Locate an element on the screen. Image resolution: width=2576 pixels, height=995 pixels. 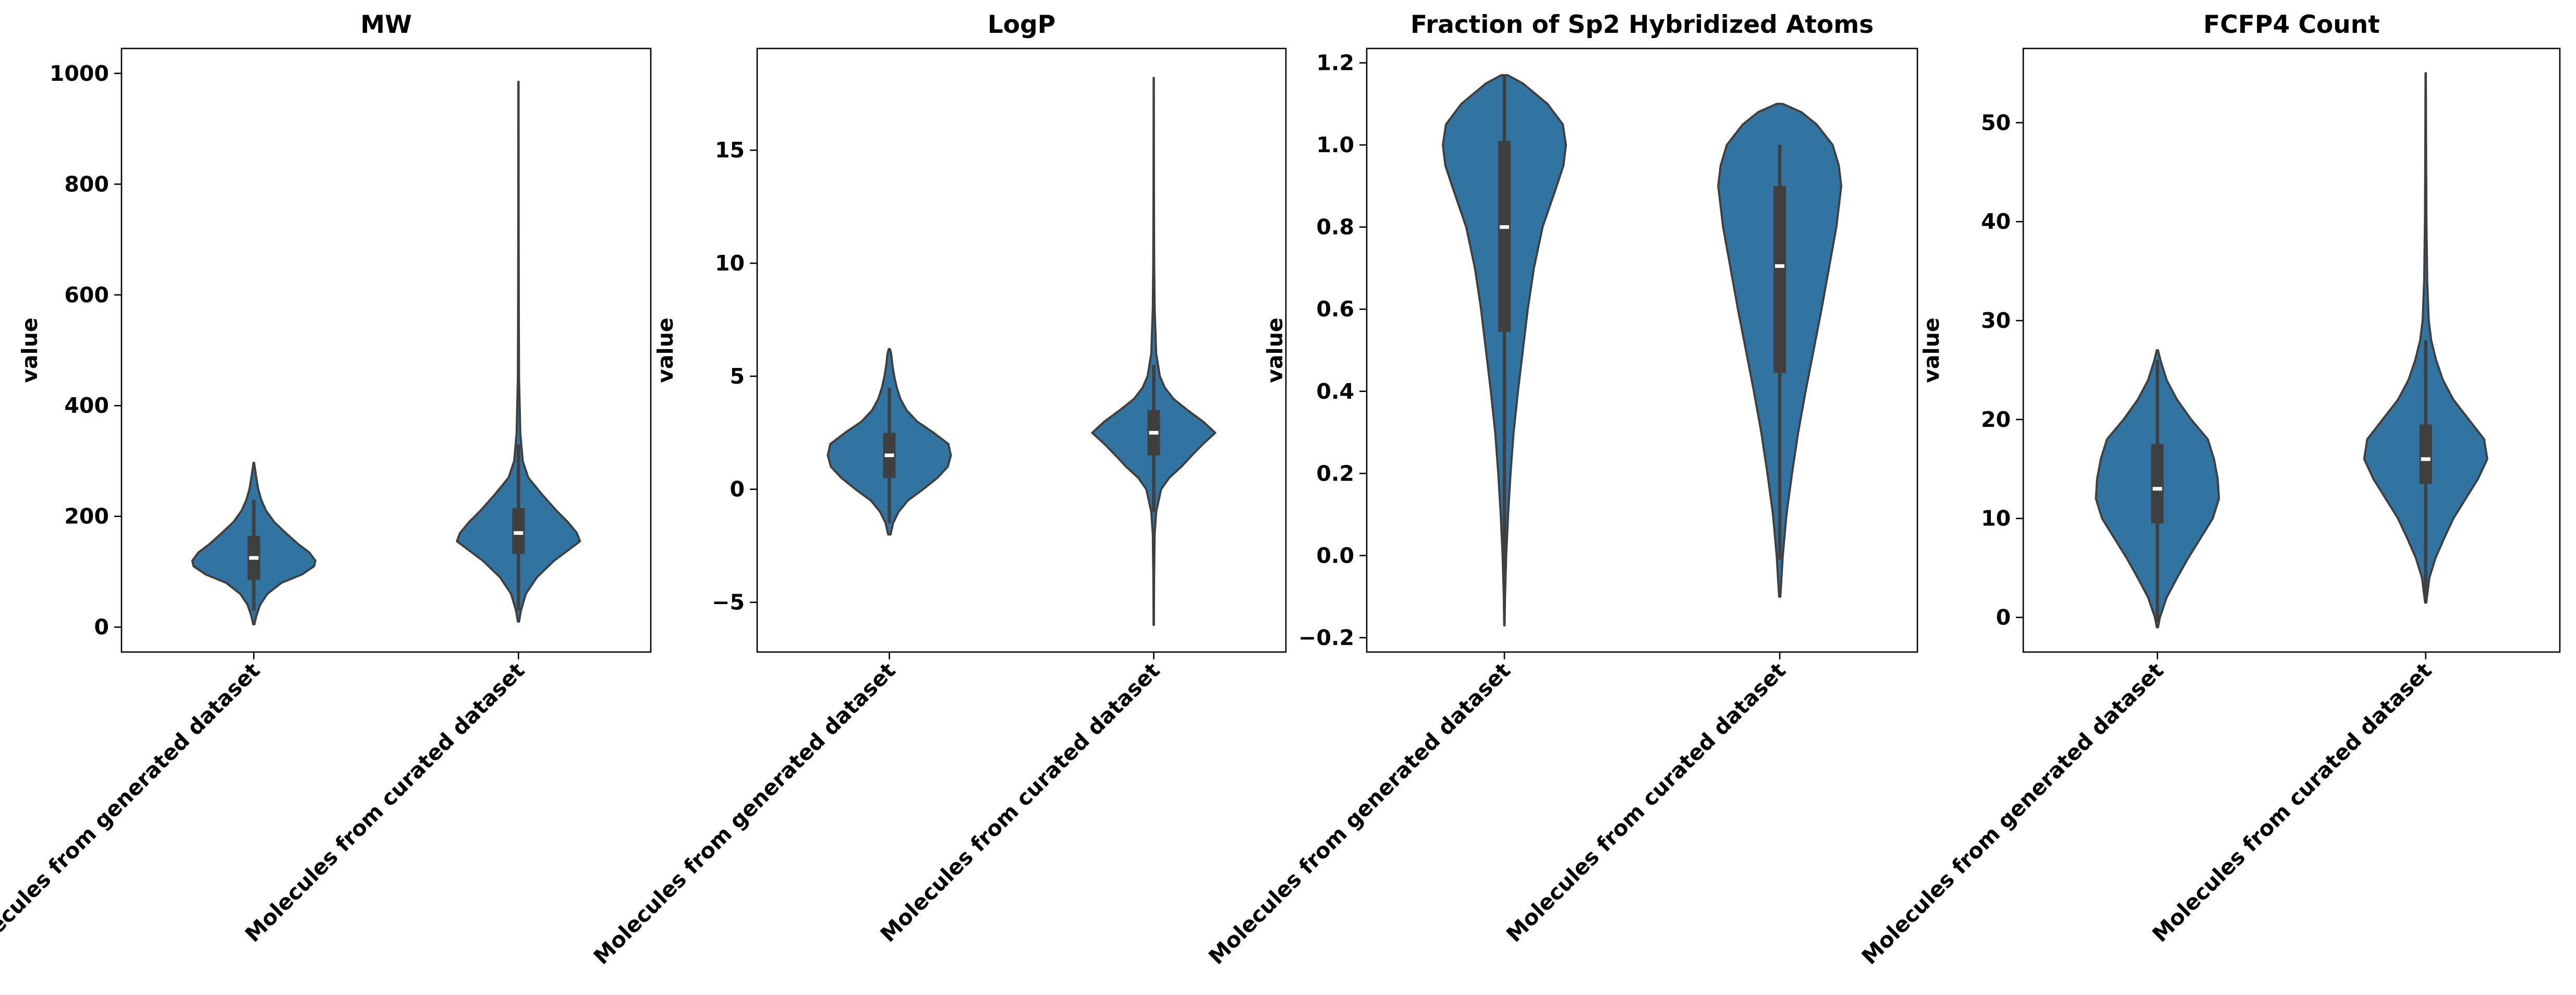
y-tick-label: 400 is located at coordinates (86, 406).